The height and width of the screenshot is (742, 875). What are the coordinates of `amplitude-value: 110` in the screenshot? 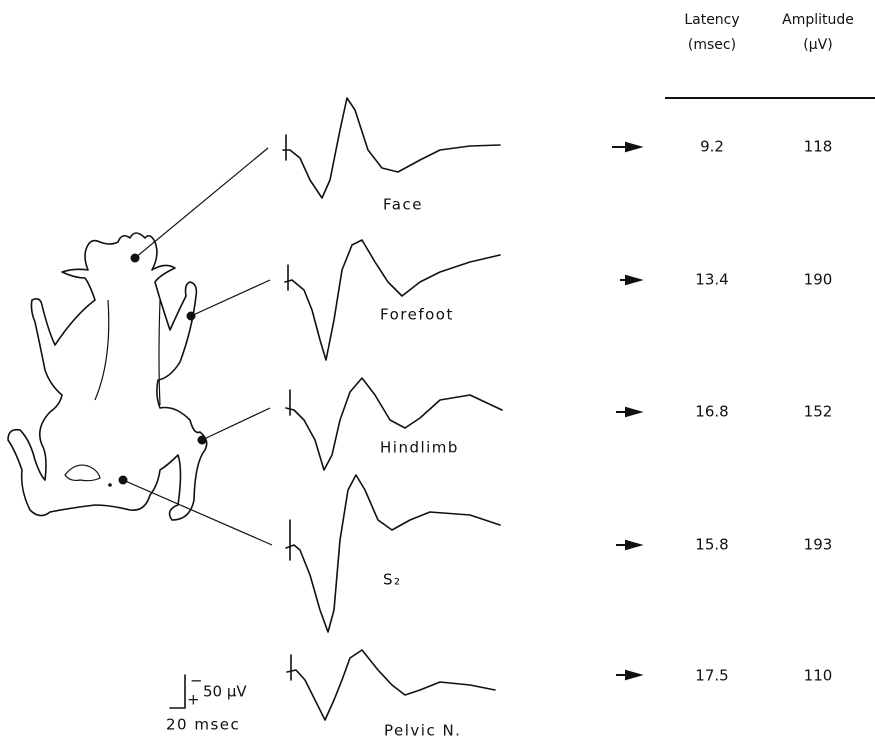 It's located at (818, 676).